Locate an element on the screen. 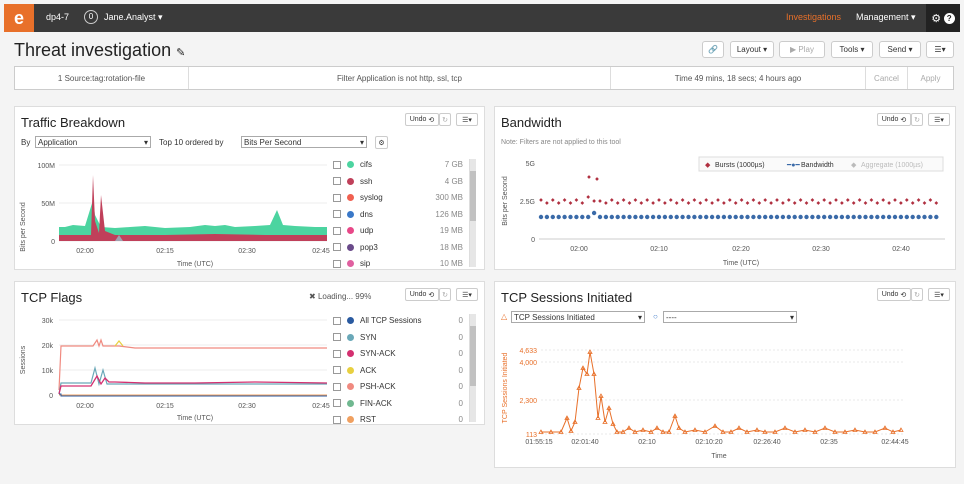 Image resolution: width=964 pixels, height=484 pixels. send-button: Send ▾ is located at coordinates (900, 49).